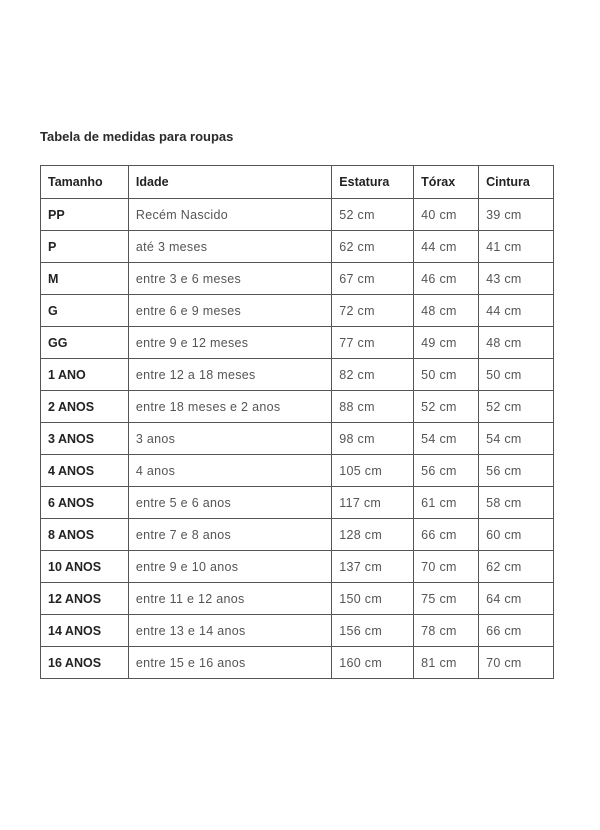 The height and width of the screenshot is (830, 600). What do you see at coordinates (516, 534) in the screenshot?
I see `table-cell: 60 cm` at bounding box center [516, 534].